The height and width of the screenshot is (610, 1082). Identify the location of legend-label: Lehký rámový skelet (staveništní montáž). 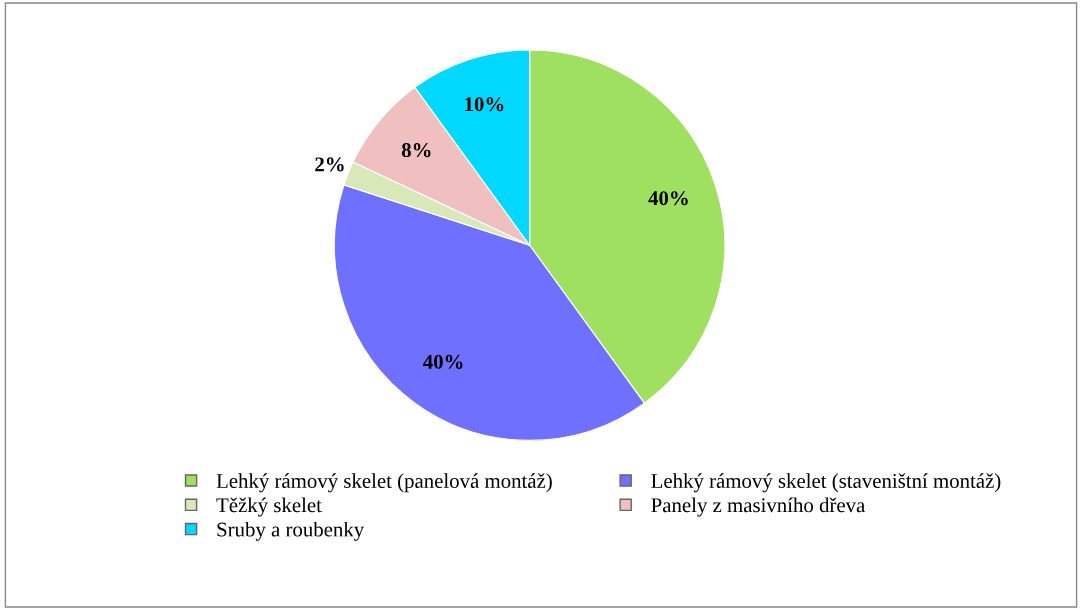
(826, 483).